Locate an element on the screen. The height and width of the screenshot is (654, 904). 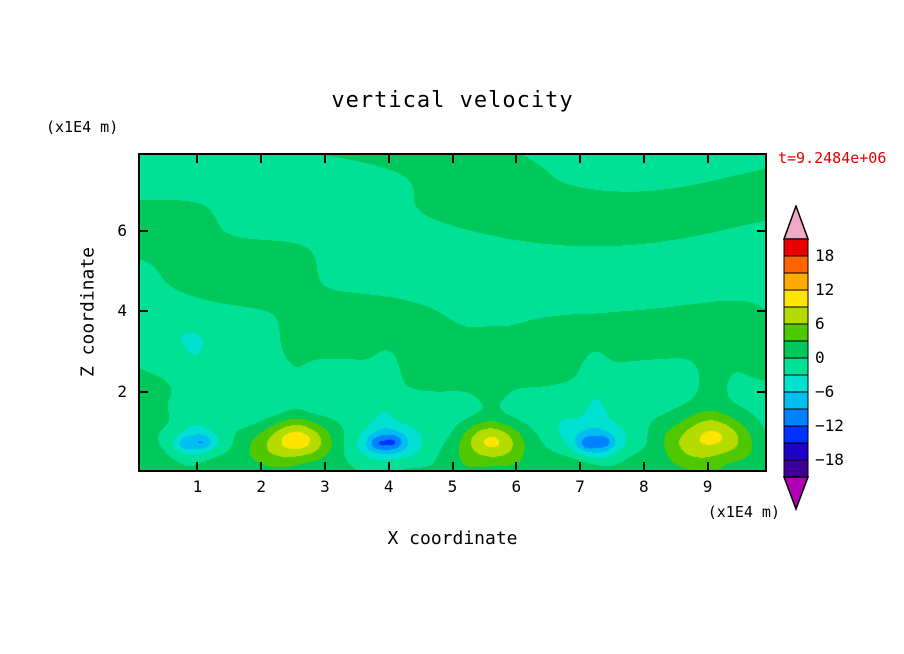
z-tick-label: 6 is located at coordinates (122, 231).